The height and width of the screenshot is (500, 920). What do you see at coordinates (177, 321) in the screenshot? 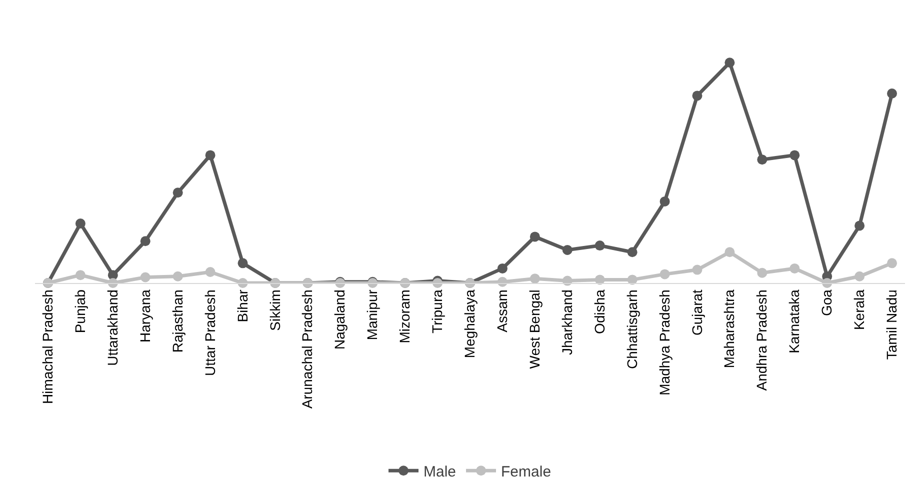
I see `x-tick-label: Rajasthan` at bounding box center [177, 321].